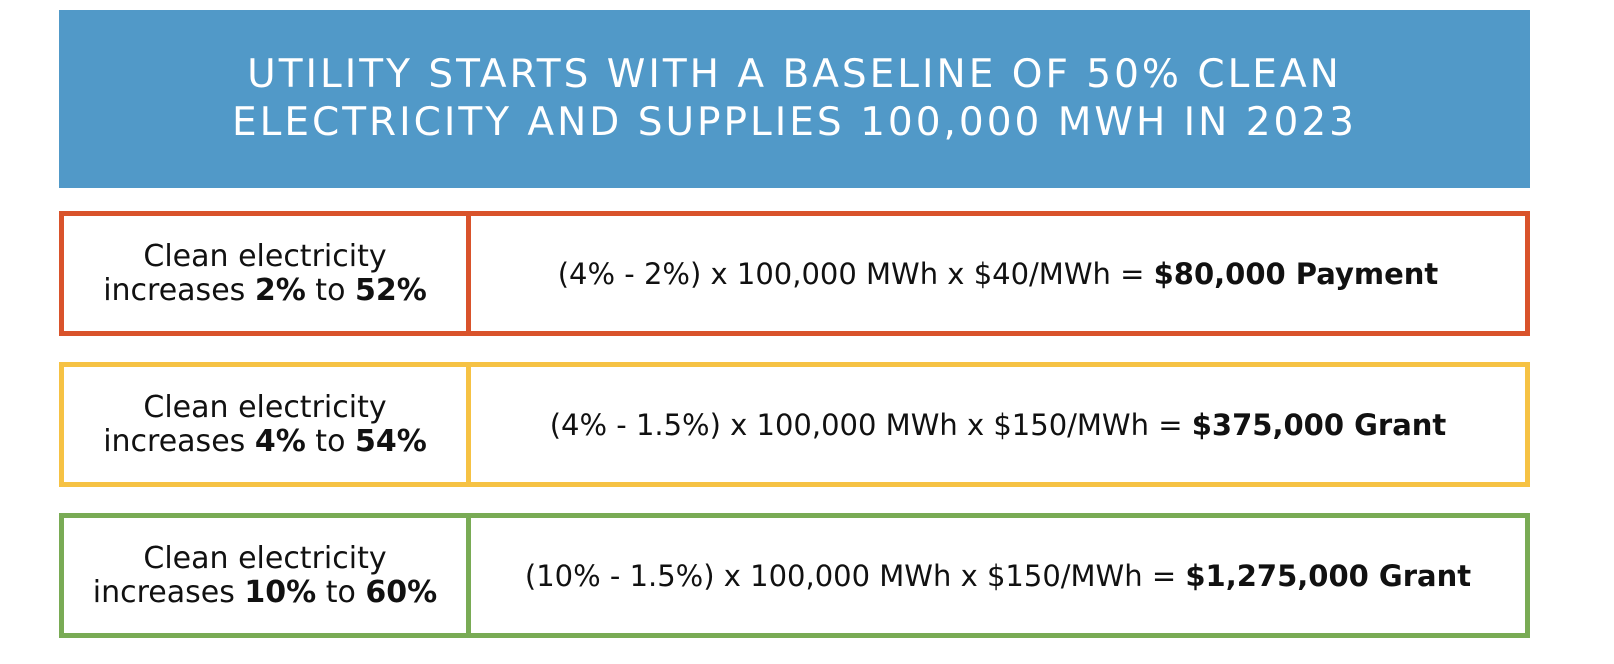 The height and width of the screenshot is (664, 1614). I want to click on result: $375,000 Grant, so click(1319, 424).